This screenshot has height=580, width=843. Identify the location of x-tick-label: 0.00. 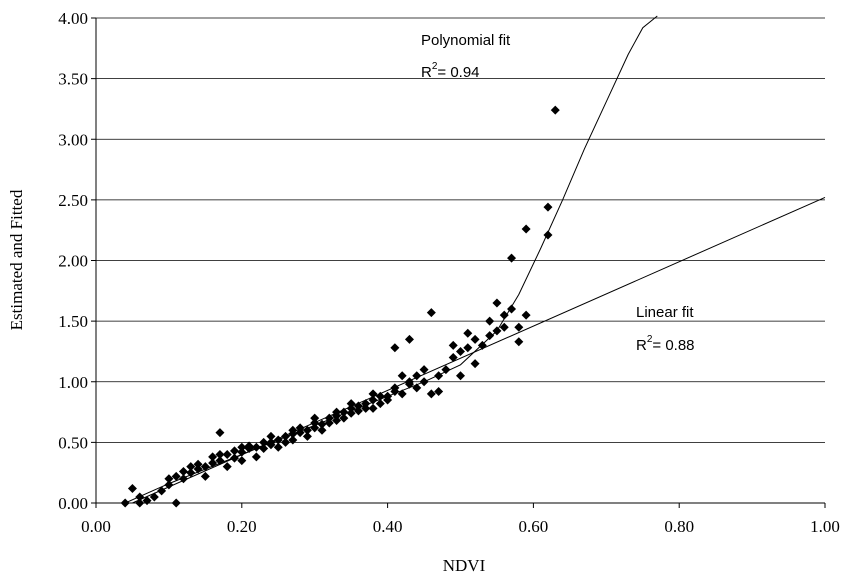
(96, 526).